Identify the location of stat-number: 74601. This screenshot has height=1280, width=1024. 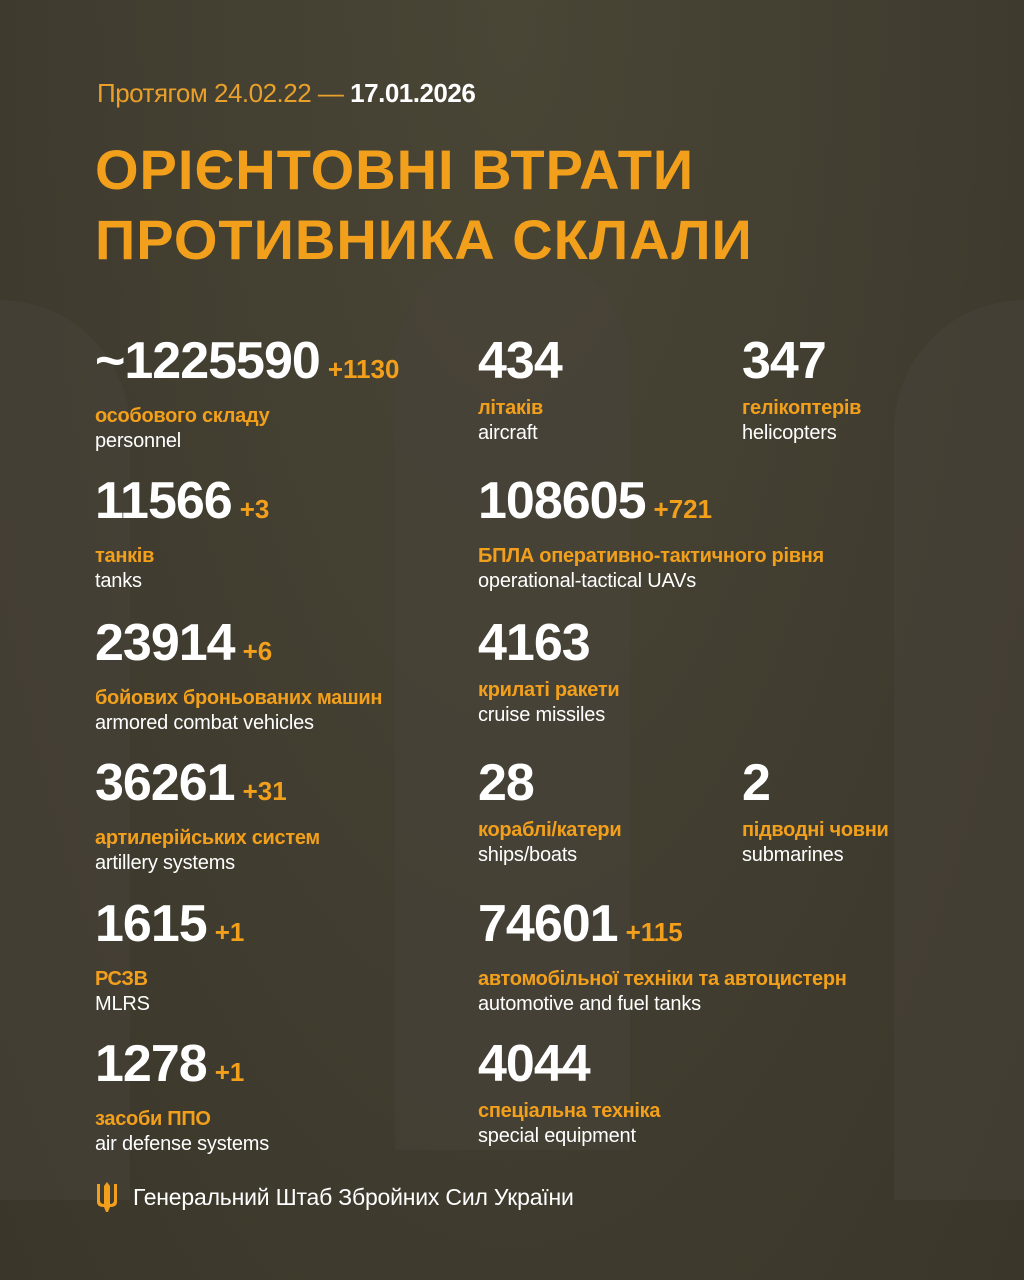
(548, 924).